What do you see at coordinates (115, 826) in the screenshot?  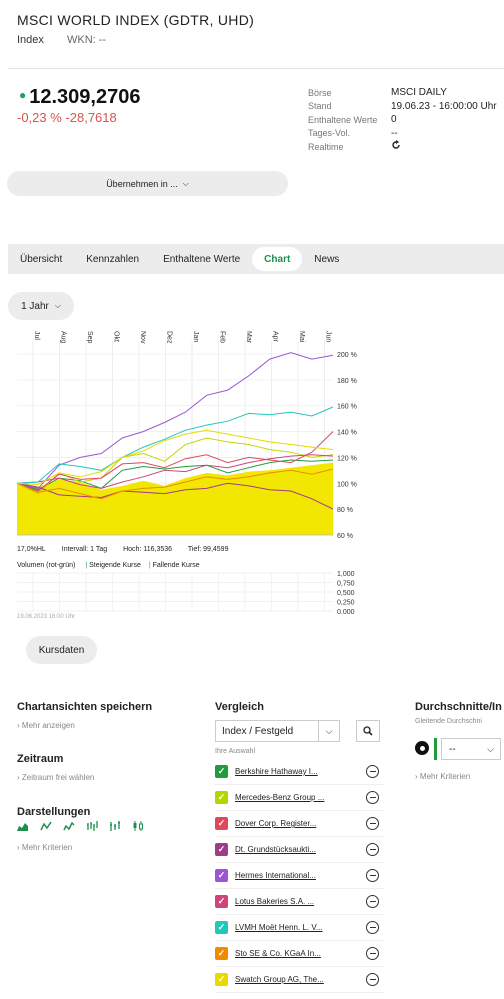 I see `bar-chart-icon` at bounding box center [115, 826].